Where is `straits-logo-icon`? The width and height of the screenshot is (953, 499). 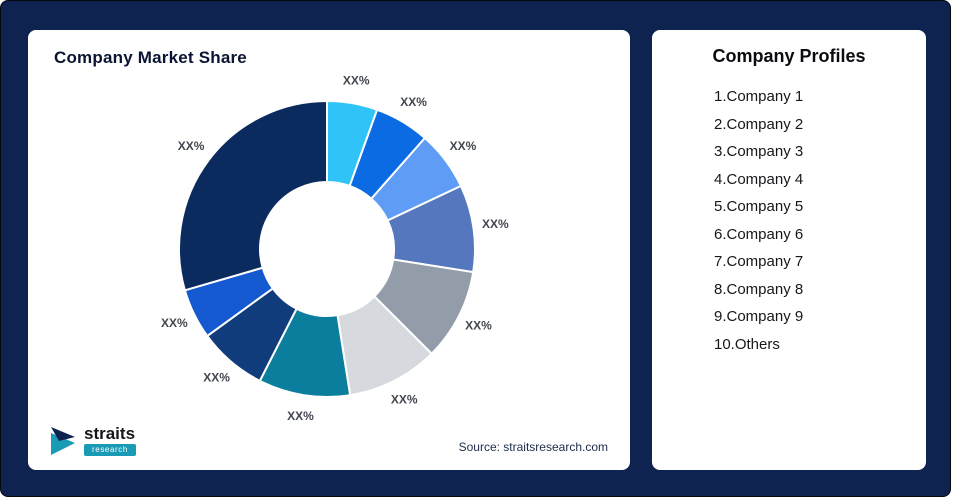 straits-logo-icon is located at coordinates (63, 440).